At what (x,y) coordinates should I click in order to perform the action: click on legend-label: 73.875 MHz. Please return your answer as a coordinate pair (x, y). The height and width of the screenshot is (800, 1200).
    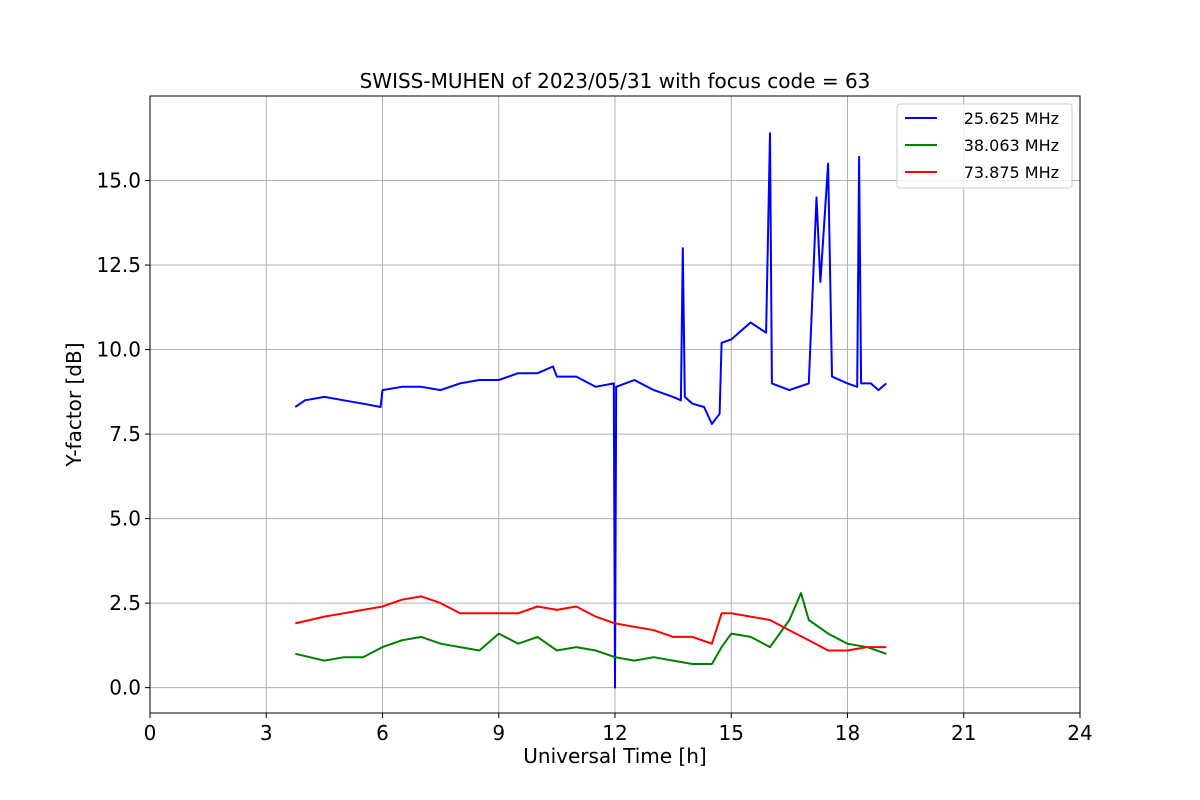
    Looking at the image, I should click on (1011, 172).